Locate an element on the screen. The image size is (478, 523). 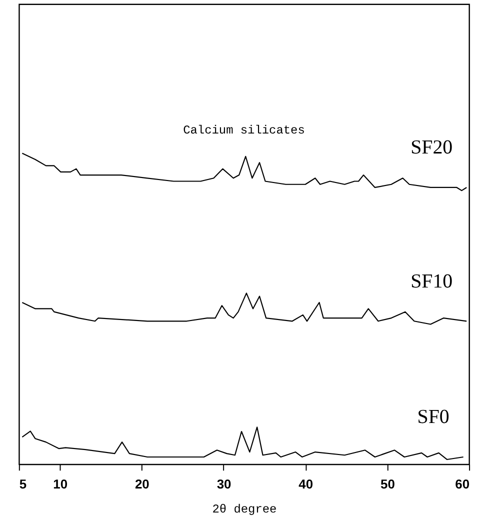
series-label: SF0 is located at coordinates (433, 417).